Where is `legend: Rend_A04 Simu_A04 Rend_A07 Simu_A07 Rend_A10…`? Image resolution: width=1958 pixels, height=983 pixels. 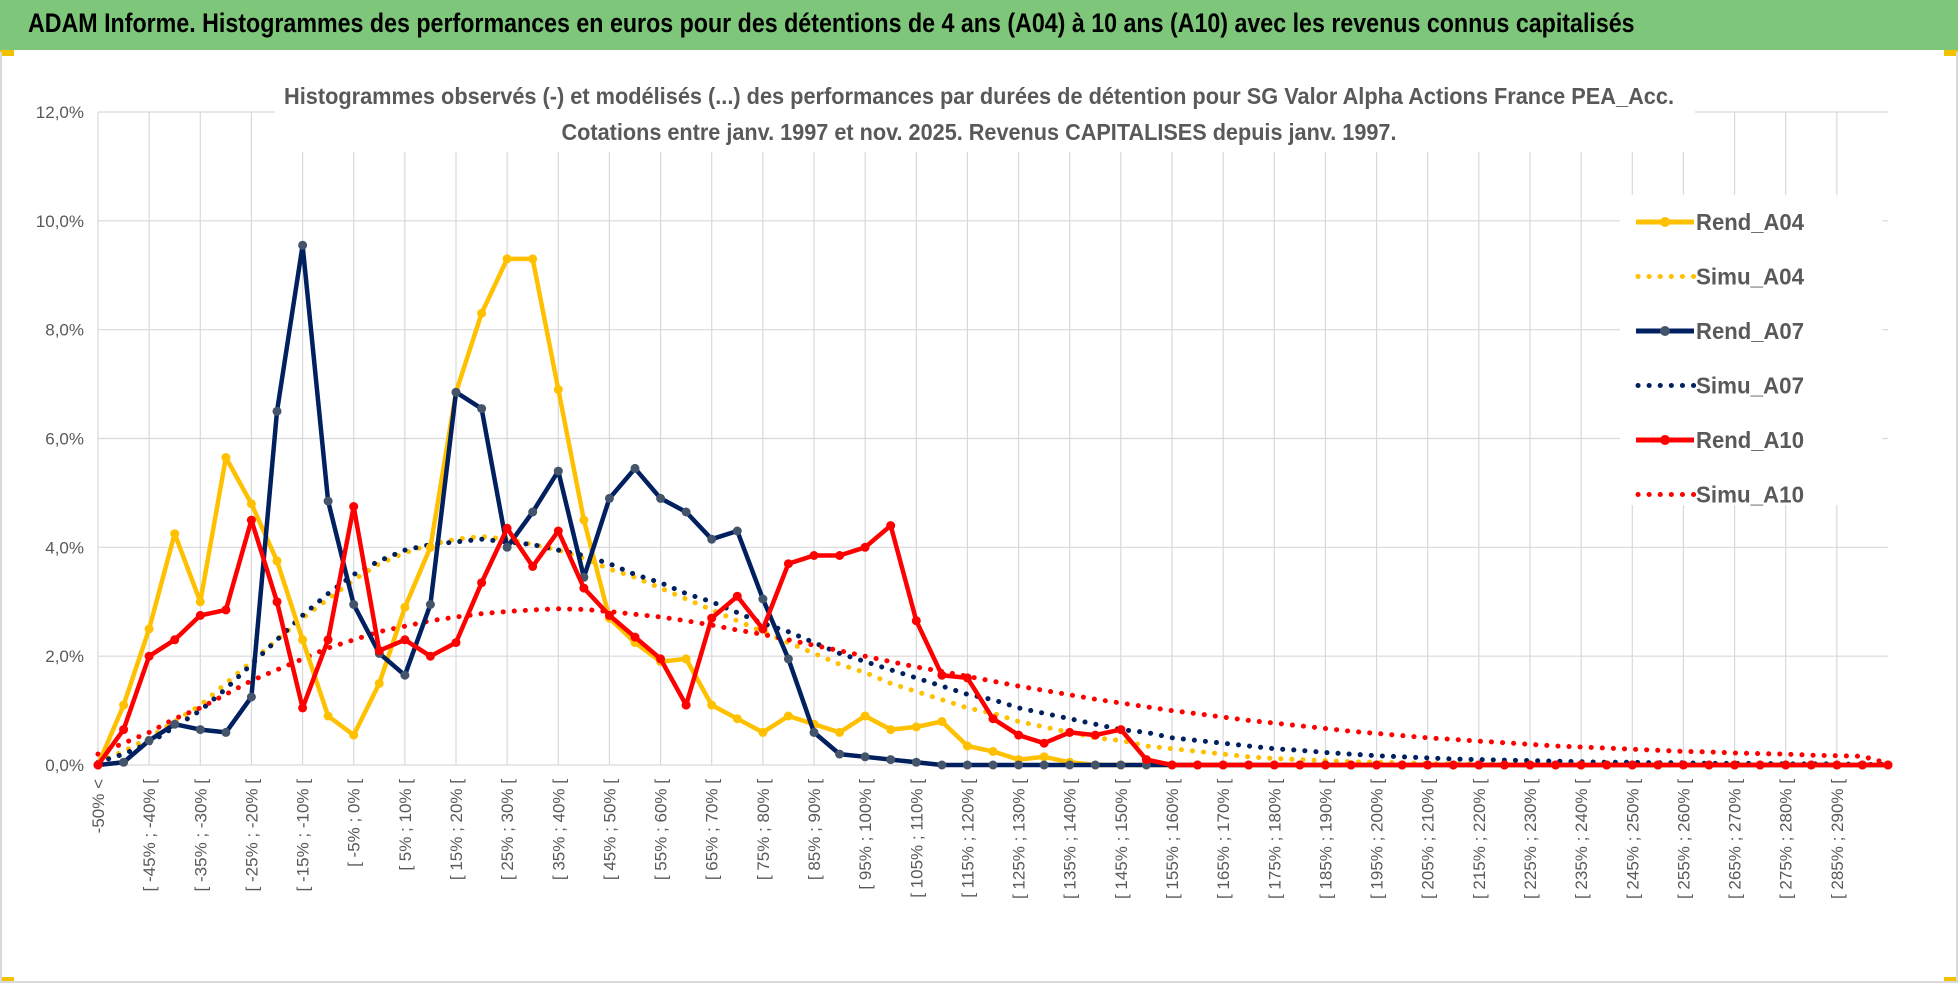
legend: Rend_A04 Simu_A04 Rend_A07 Simu_A07 Rend_A10… is located at coordinates (1751, 351).